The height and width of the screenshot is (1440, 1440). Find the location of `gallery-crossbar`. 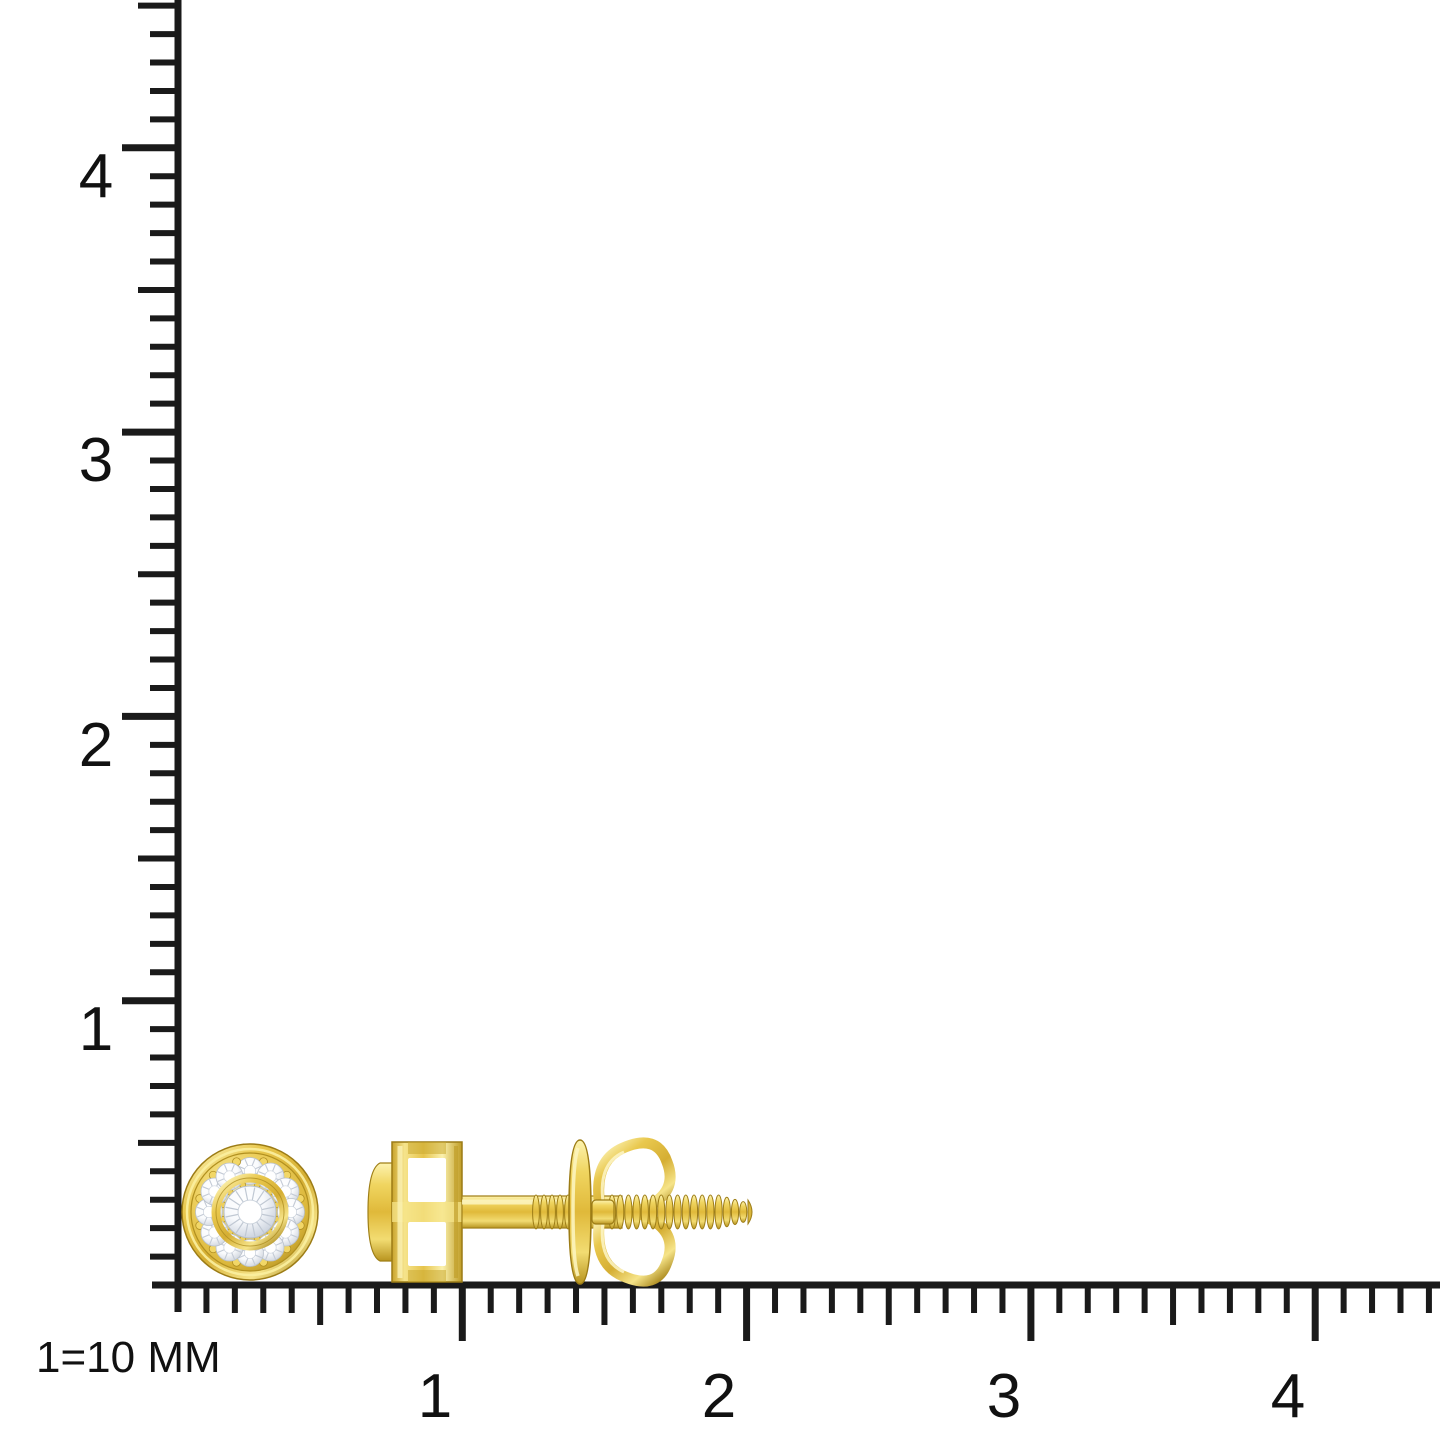

gallery-crossbar is located at coordinates (427, 1212).